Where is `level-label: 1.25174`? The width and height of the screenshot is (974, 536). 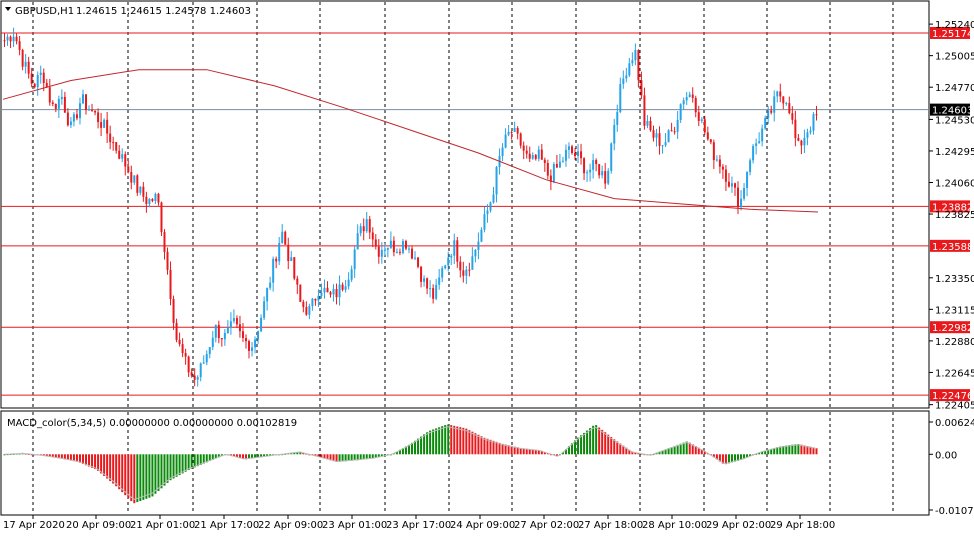 level-label: 1.25174 is located at coordinates (952, 34).